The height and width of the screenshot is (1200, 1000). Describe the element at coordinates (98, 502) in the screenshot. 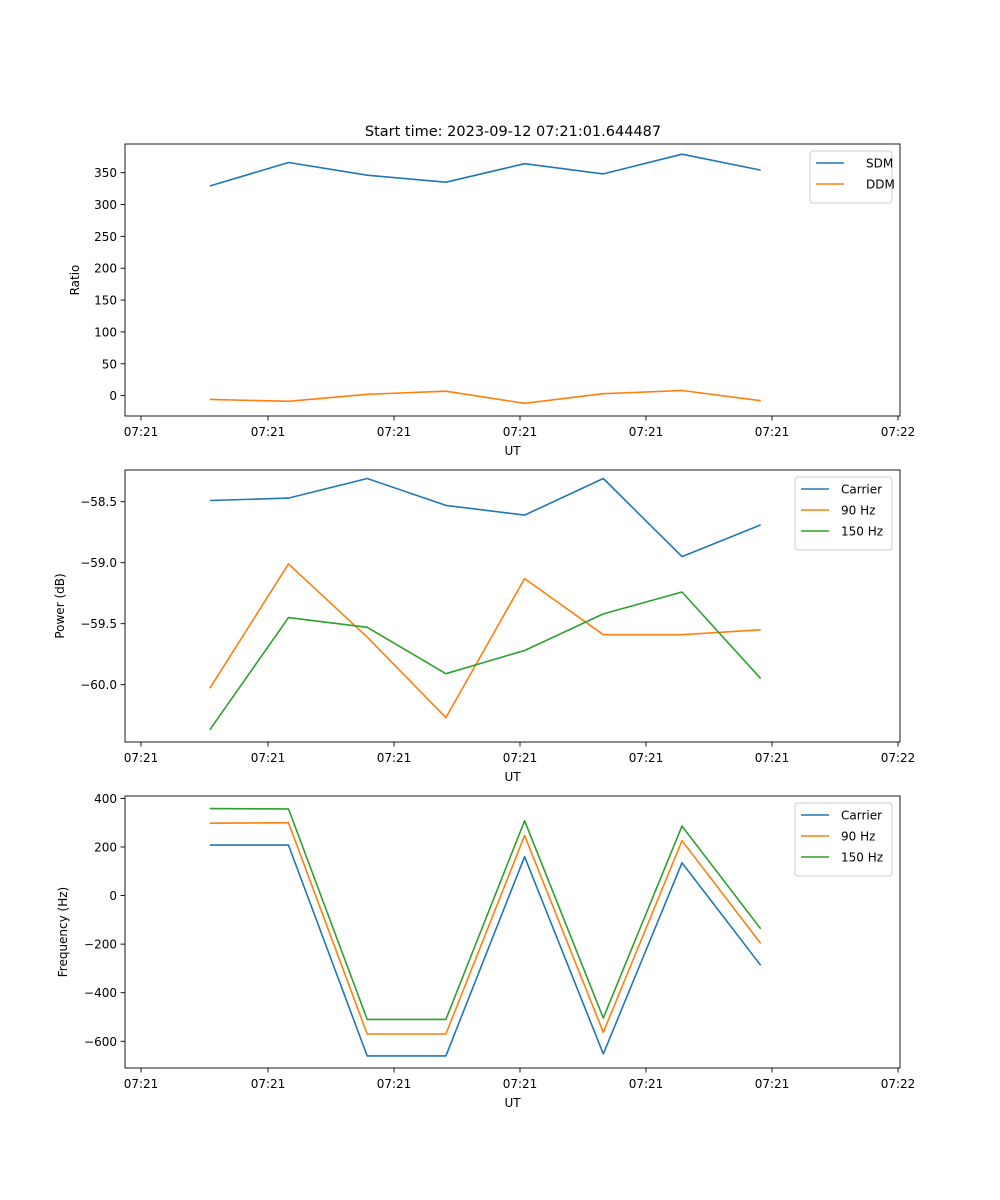

I see `y-tick-label: −58.5` at that location.